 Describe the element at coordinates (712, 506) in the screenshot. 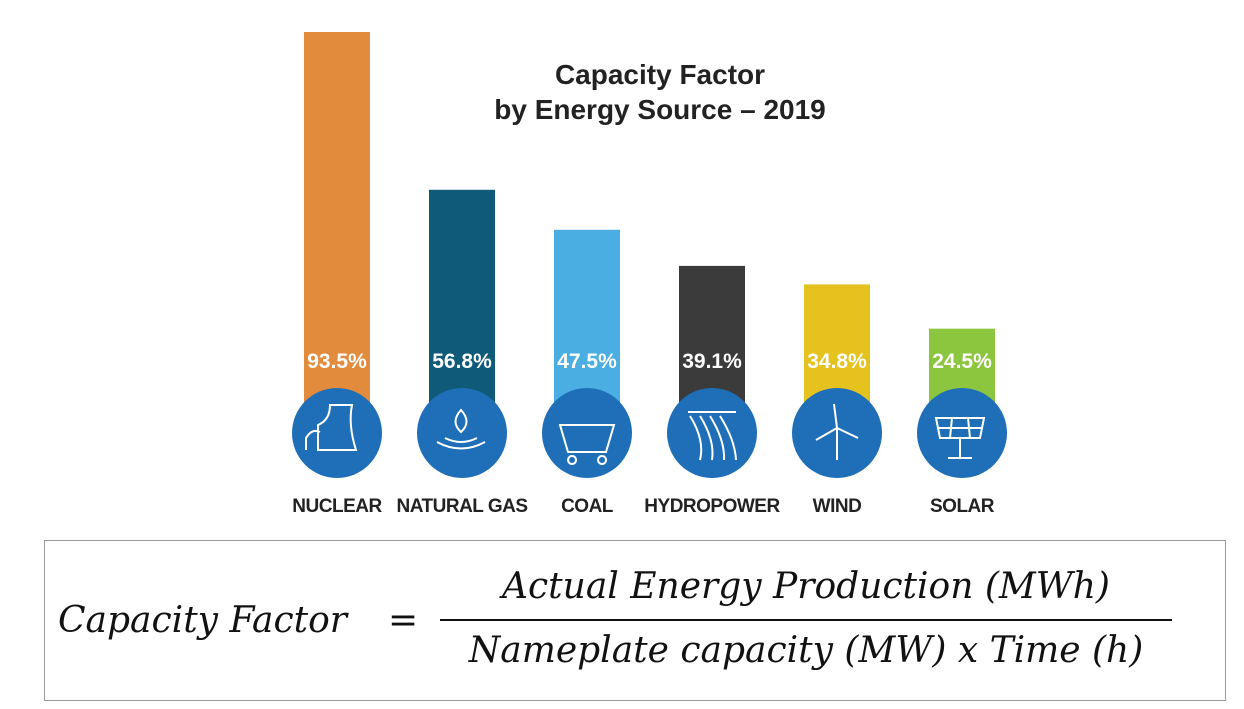

I see `category-label: HYDROPOWER` at that location.